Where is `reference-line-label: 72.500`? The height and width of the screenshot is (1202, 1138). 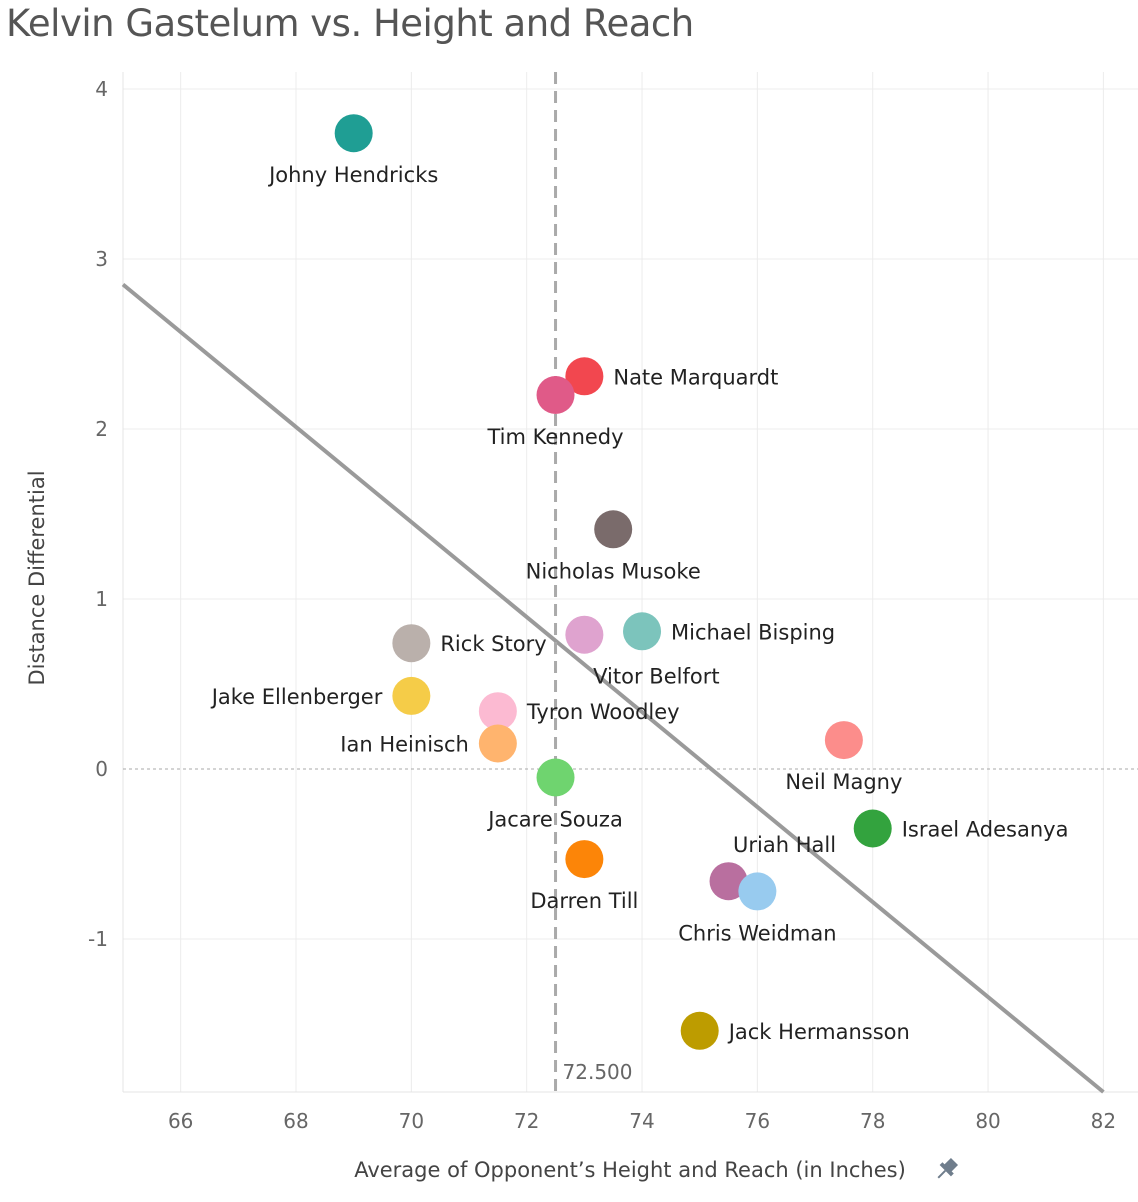 reference-line-label: 72.500 is located at coordinates (598, 1072).